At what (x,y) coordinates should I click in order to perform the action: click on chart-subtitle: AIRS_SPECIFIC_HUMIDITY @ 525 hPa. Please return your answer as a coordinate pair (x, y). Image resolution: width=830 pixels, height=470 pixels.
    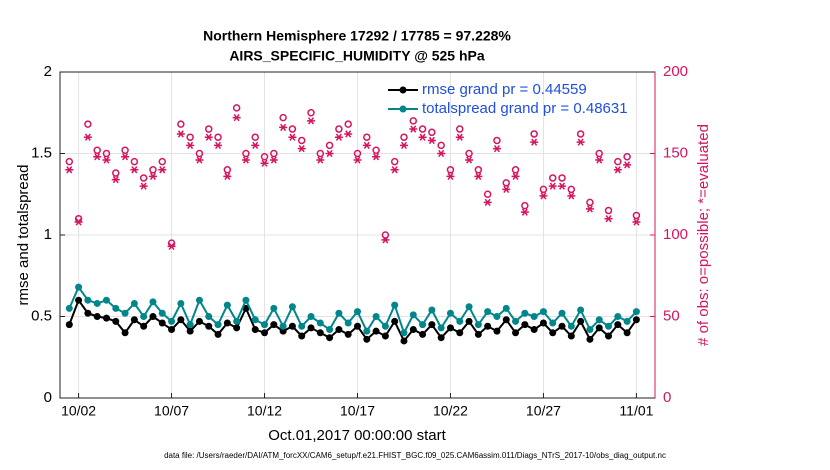
    Looking at the image, I should click on (357, 56).